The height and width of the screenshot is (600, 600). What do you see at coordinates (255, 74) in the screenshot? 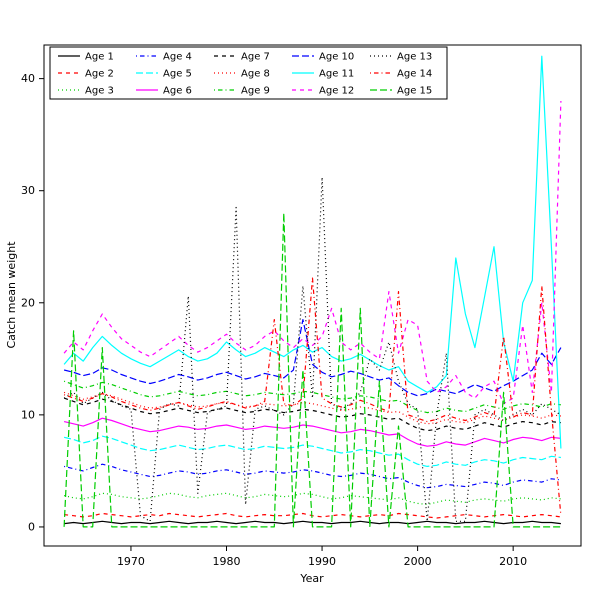
I see `legend-label-age-8: Age 8` at bounding box center [255, 74].